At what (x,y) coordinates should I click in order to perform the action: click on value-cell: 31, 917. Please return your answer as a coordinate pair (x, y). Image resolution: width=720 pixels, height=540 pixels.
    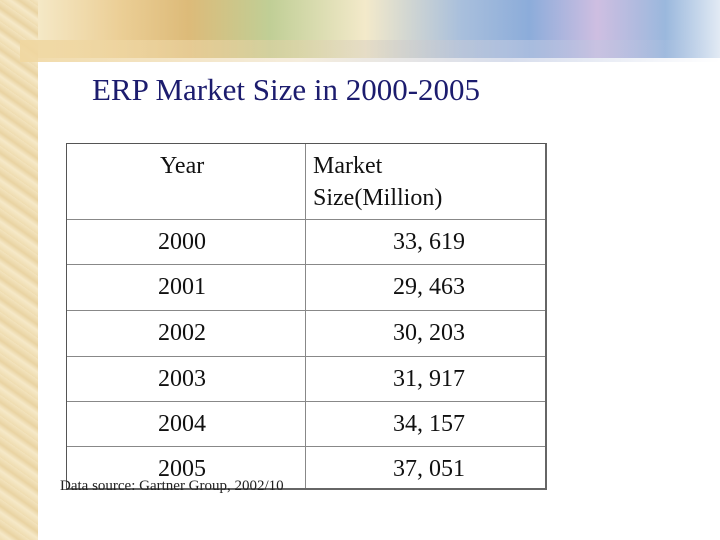
    Looking at the image, I should click on (429, 379).